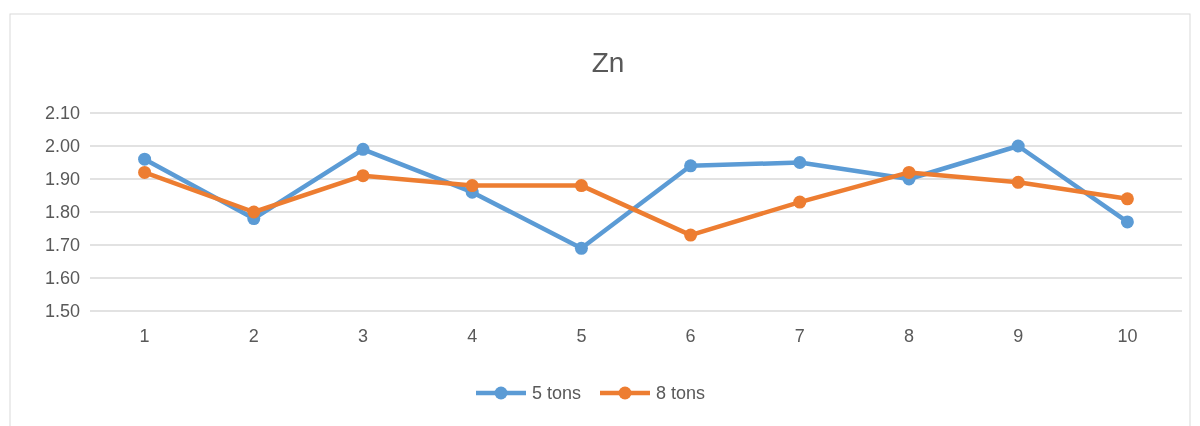  What do you see at coordinates (608, 62) in the screenshot?
I see `chart-title: Zn` at bounding box center [608, 62].